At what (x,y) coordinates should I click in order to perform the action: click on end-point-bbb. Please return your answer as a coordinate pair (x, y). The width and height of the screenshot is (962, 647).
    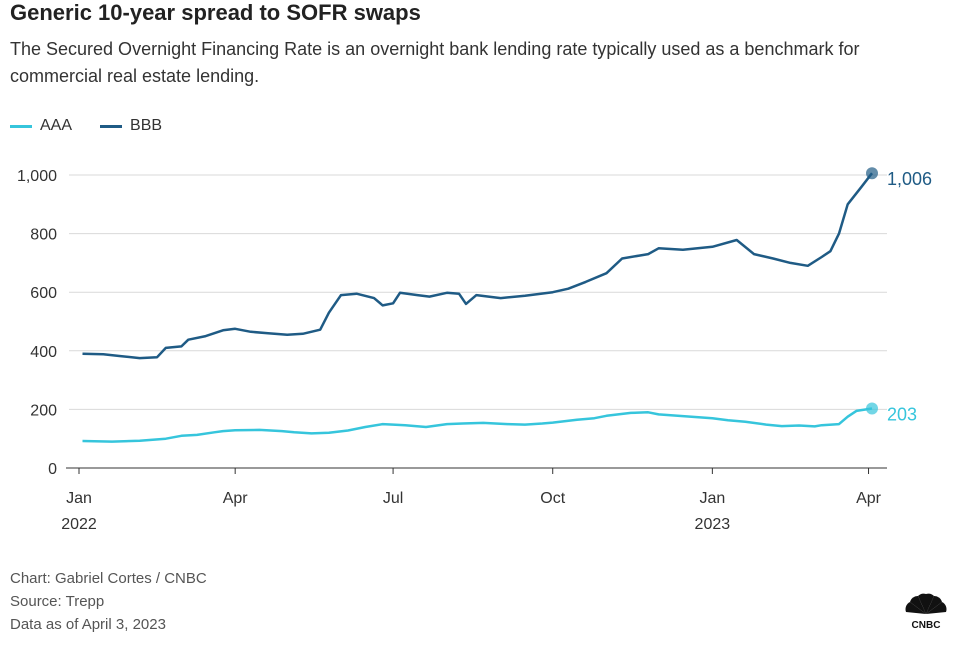
    Looking at the image, I should click on (872, 173).